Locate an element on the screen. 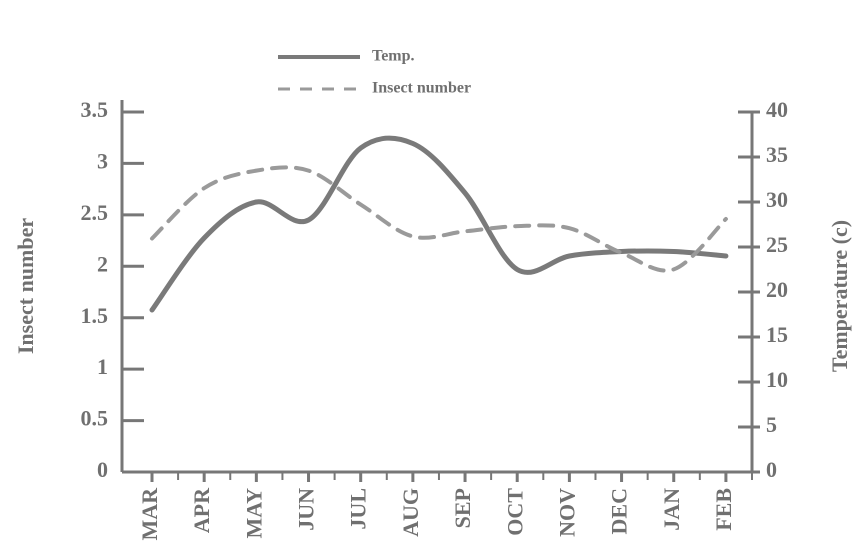 The image size is (861, 554). x-tick-label: JUN is located at coordinates (306, 509).